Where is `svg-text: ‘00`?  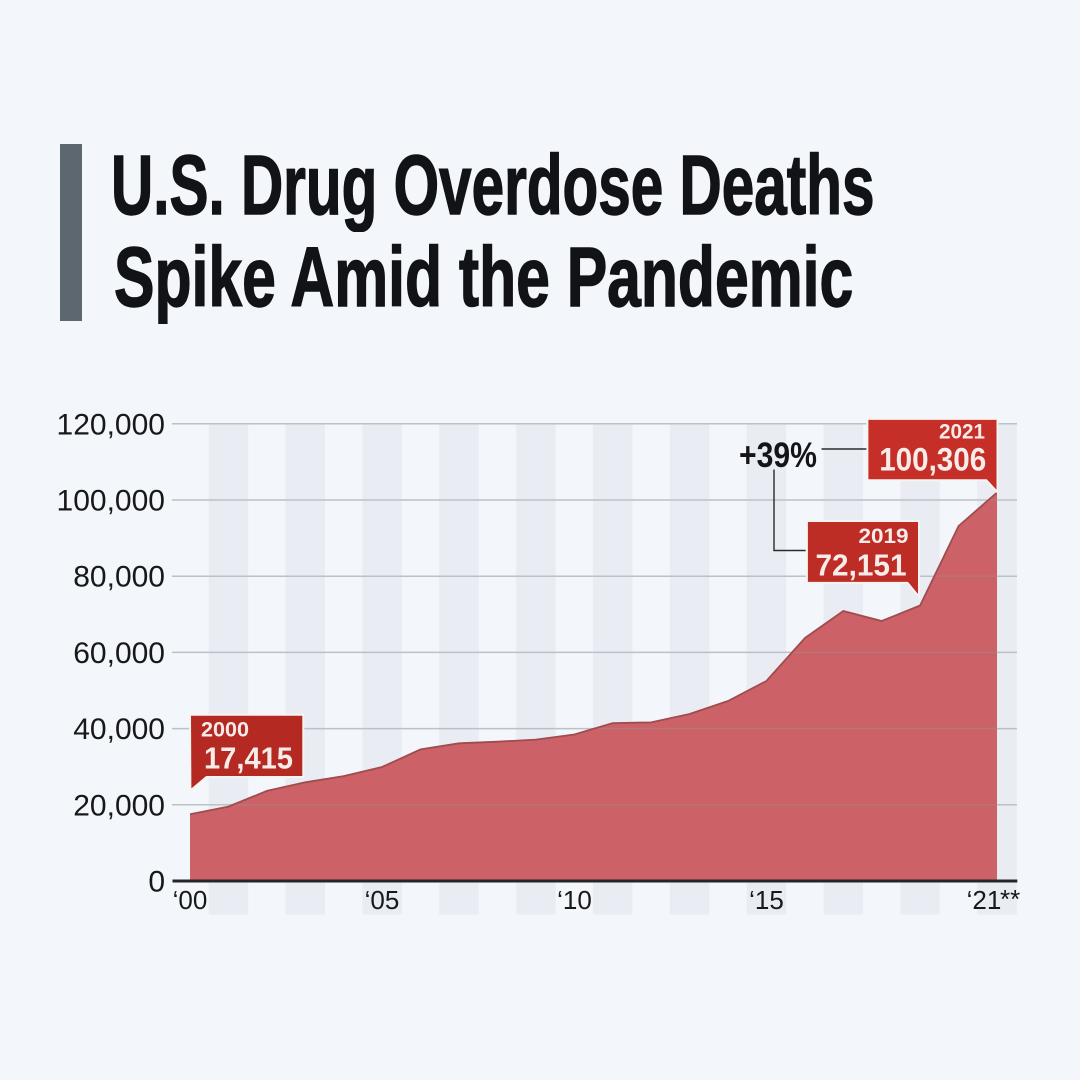 svg-text: ‘00 is located at coordinates (190, 900).